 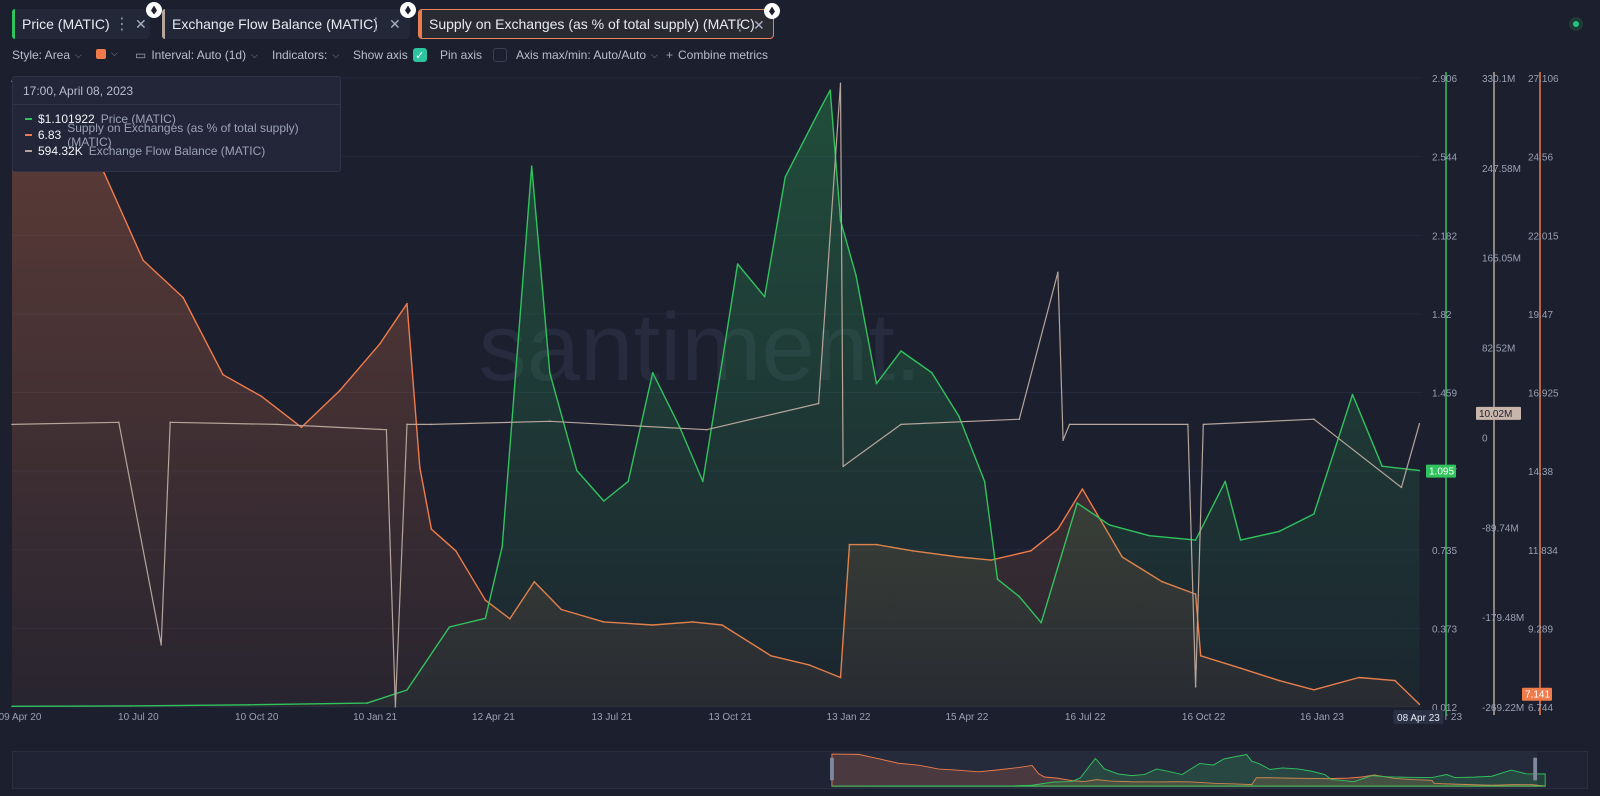 I want to click on color-picker: ⌵, so click(x=107, y=53).